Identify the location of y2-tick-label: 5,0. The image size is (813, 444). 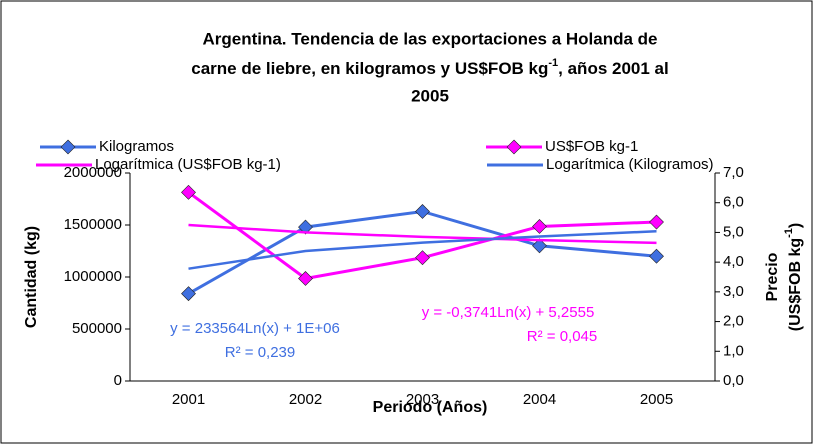
(733, 231).